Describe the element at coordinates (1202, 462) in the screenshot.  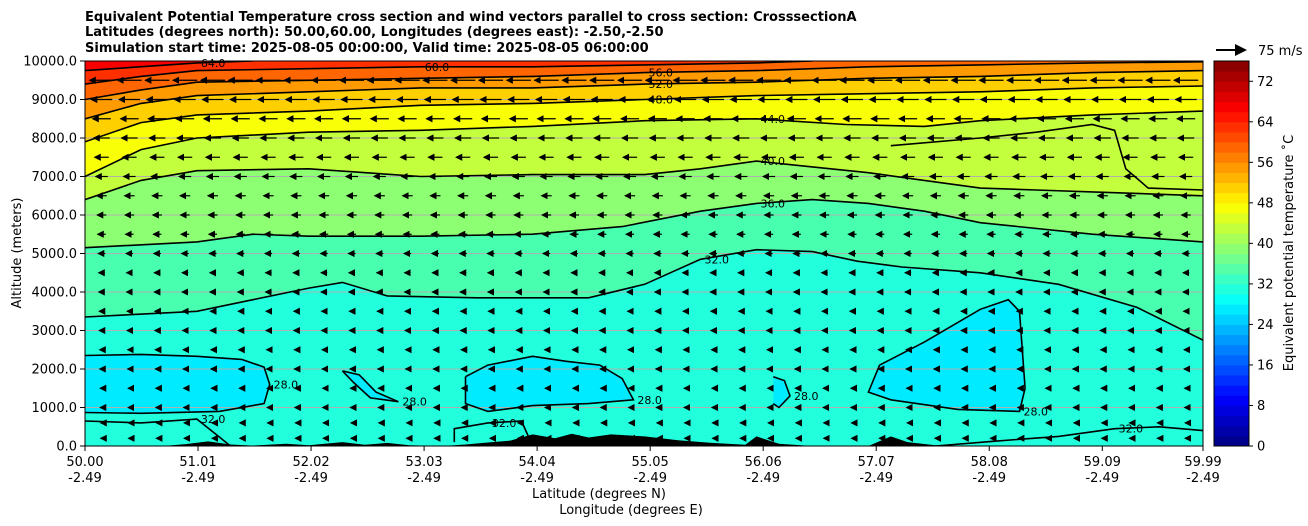
I see `x-tick-lat-10: 59.99` at that location.